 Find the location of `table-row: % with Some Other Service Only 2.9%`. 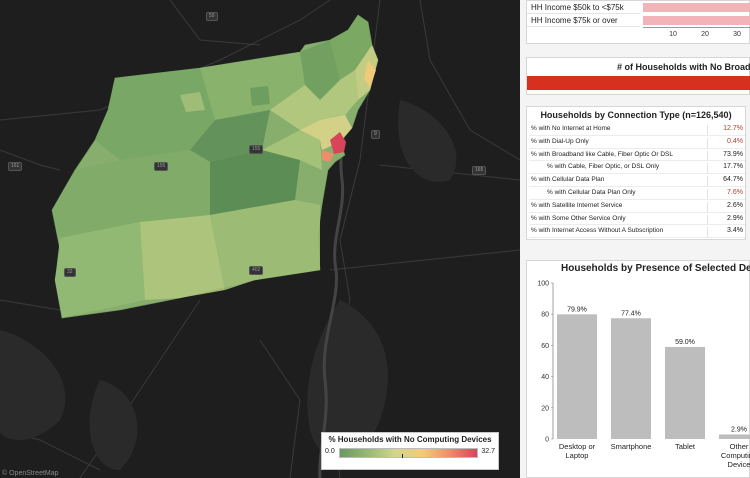

table-row: % with Some Other Service Only 2.9% is located at coordinates (637, 219).